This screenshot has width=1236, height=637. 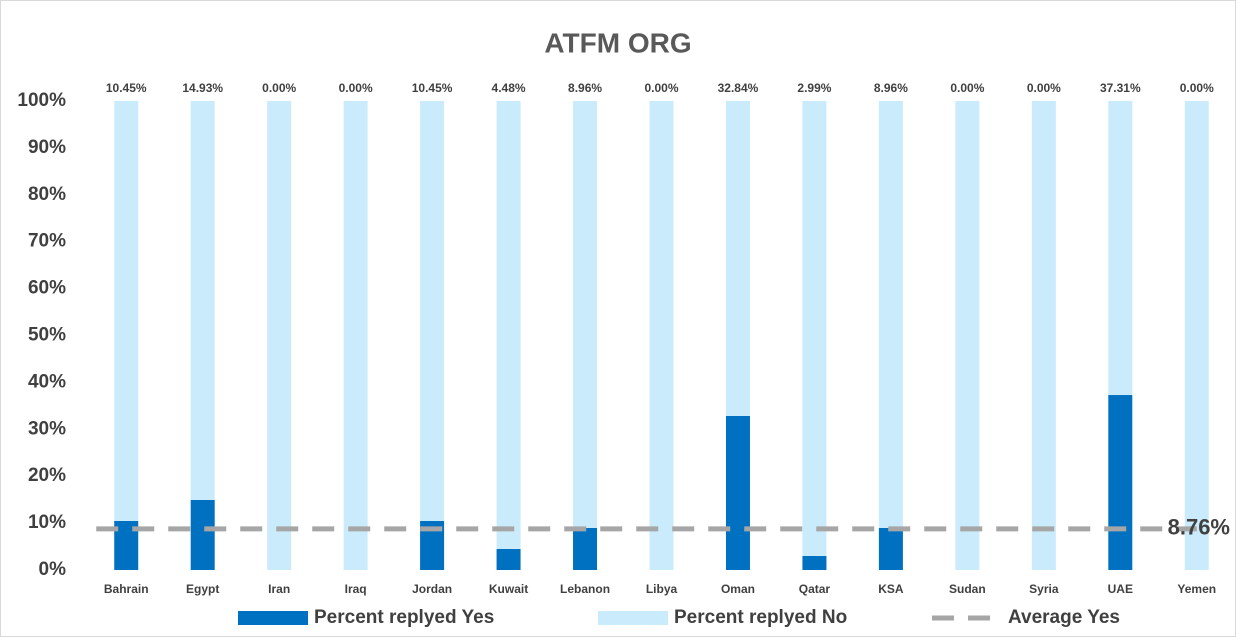 I want to click on x-tick-label: Lebanon, so click(x=585, y=589).